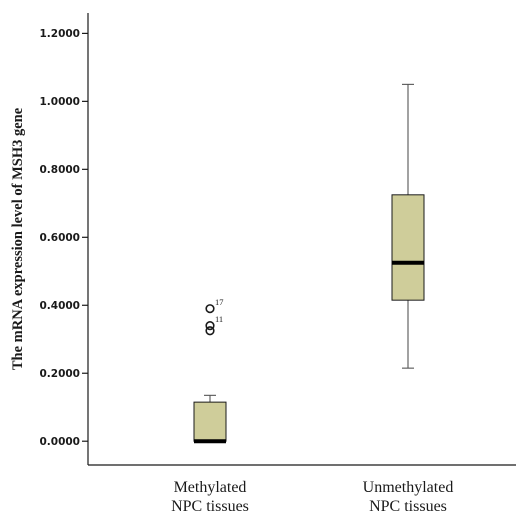 The image size is (518, 516). Describe the element at coordinates (408, 487) in the screenshot. I see `x-category-label: Unmethylated` at that location.